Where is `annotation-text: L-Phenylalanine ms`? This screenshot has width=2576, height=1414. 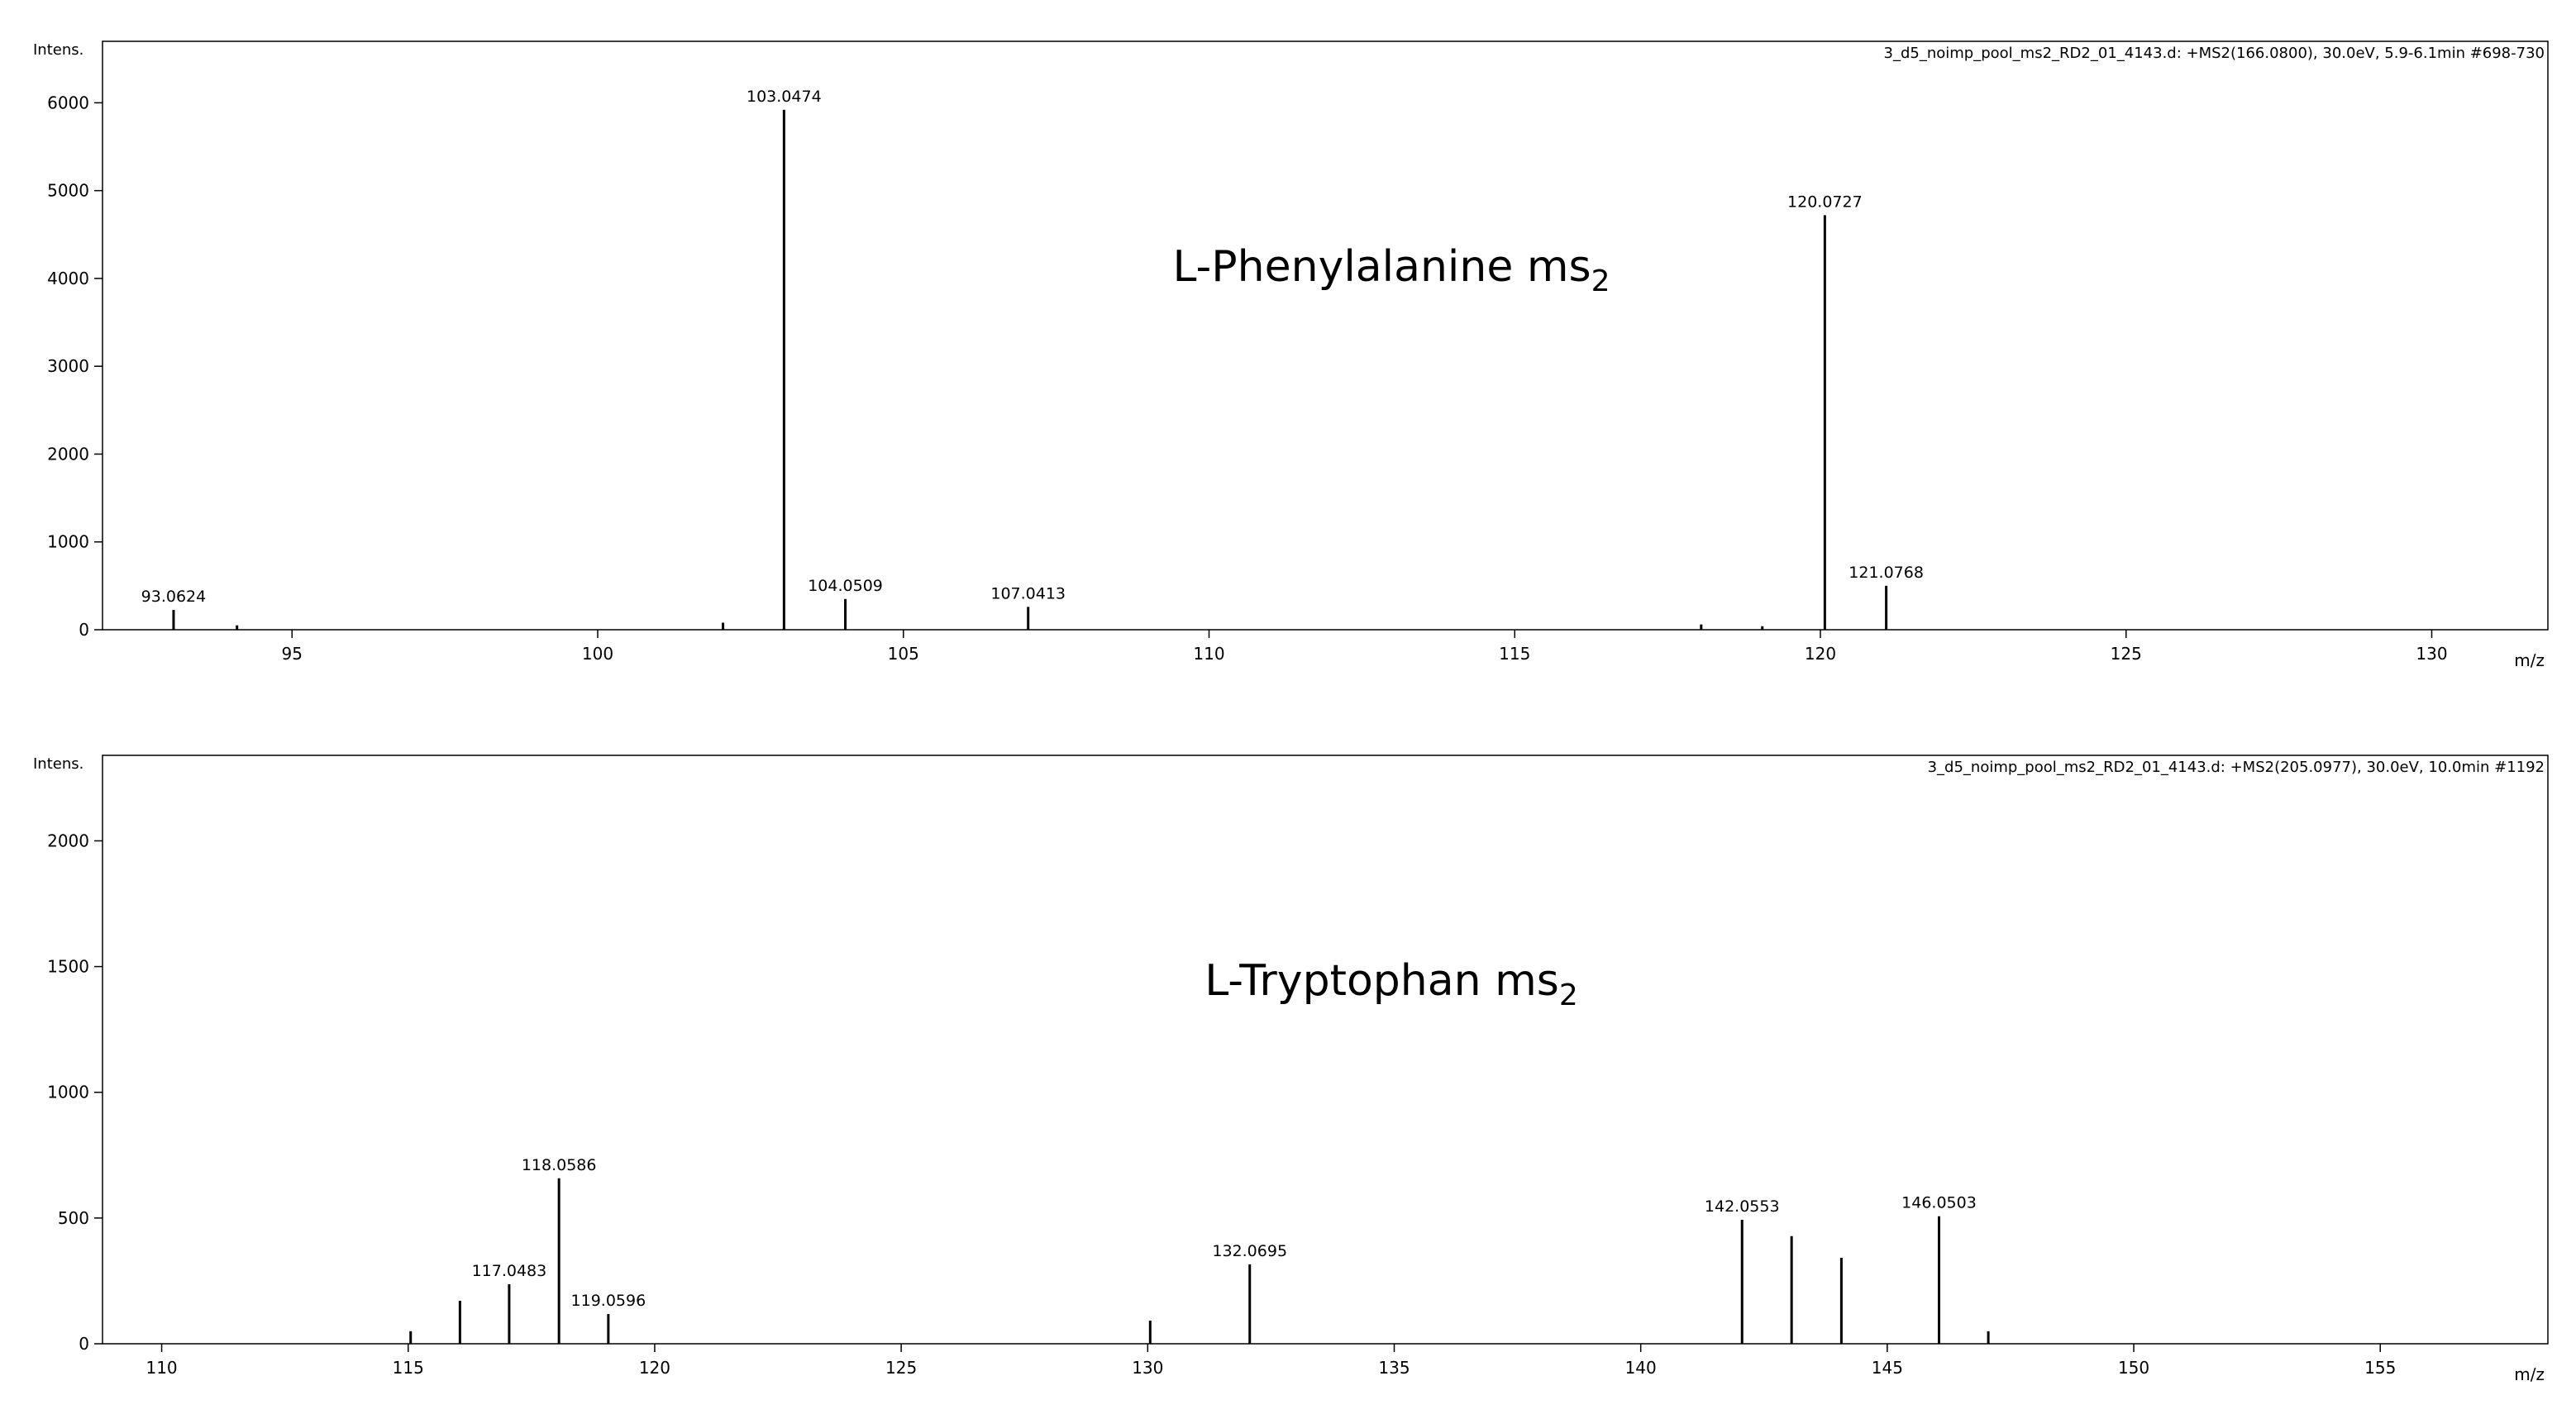
annotation-text: L-Phenylalanine ms is located at coordinates (1381, 267).